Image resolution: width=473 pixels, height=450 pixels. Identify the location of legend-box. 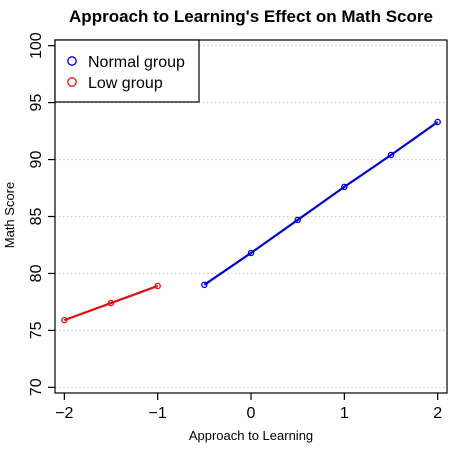
(127, 71).